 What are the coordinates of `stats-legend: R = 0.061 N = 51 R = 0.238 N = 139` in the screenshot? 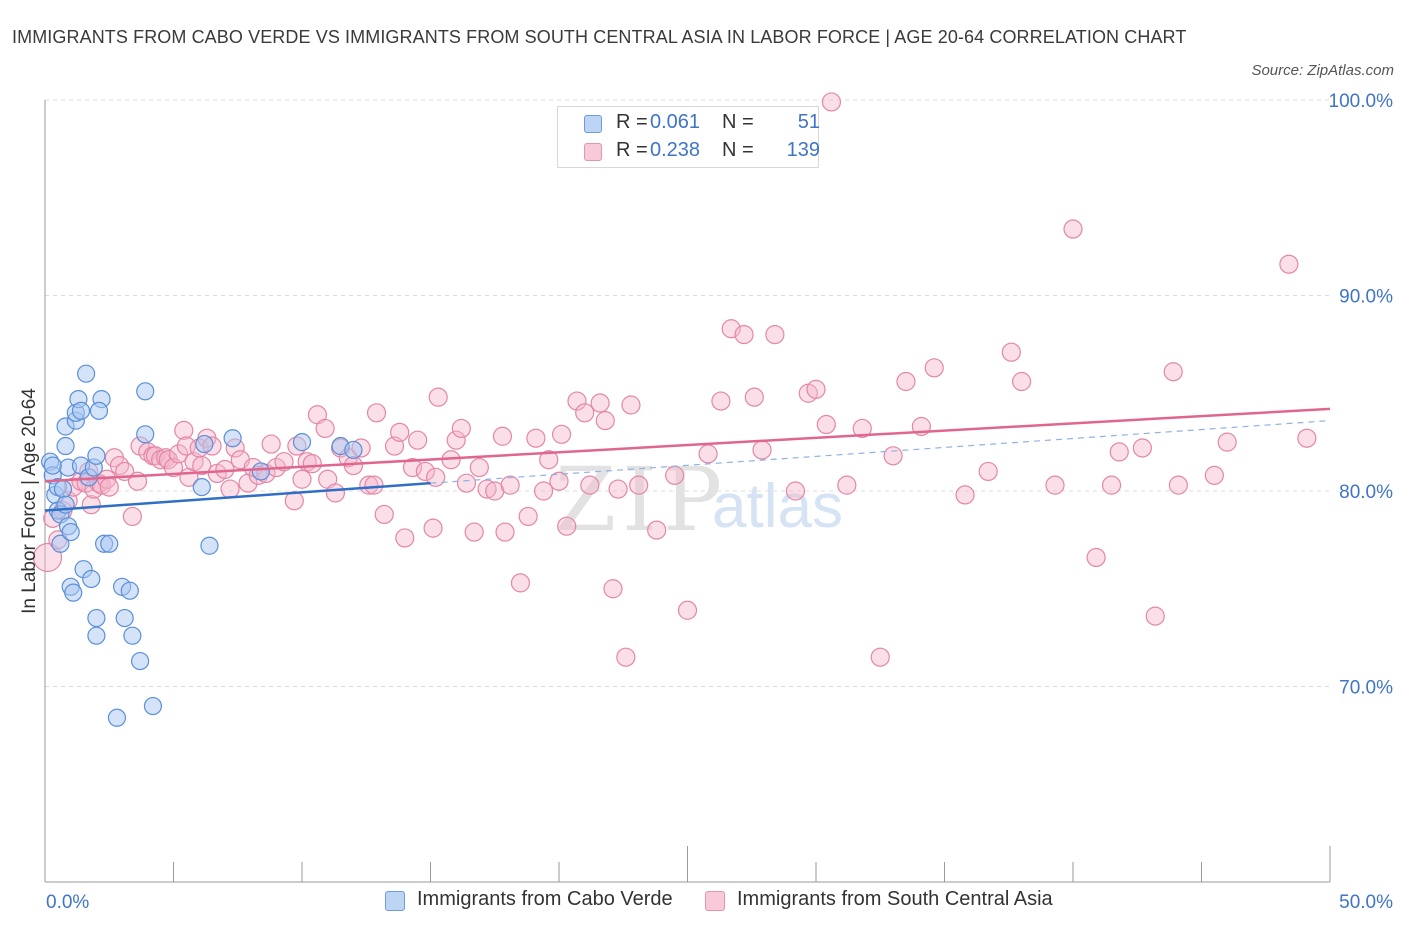 It's located at (688, 137).